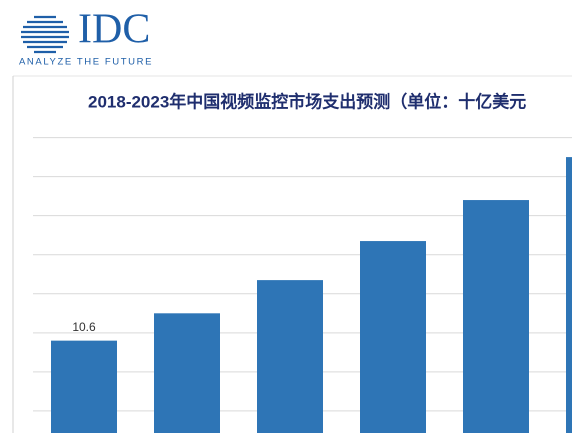 The height and width of the screenshot is (433, 572). What do you see at coordinates (86, 62) in the screenshot?
I see `logo-tagline: ANALYZE THE FUTURE` at bounding box center [86, 62].